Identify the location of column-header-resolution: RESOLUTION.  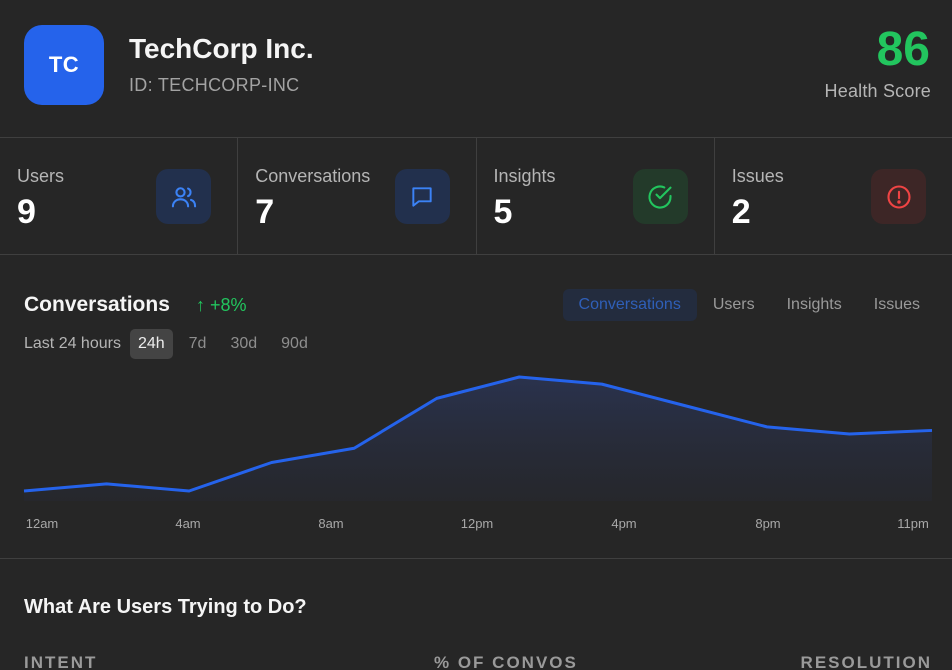
(866, 661).